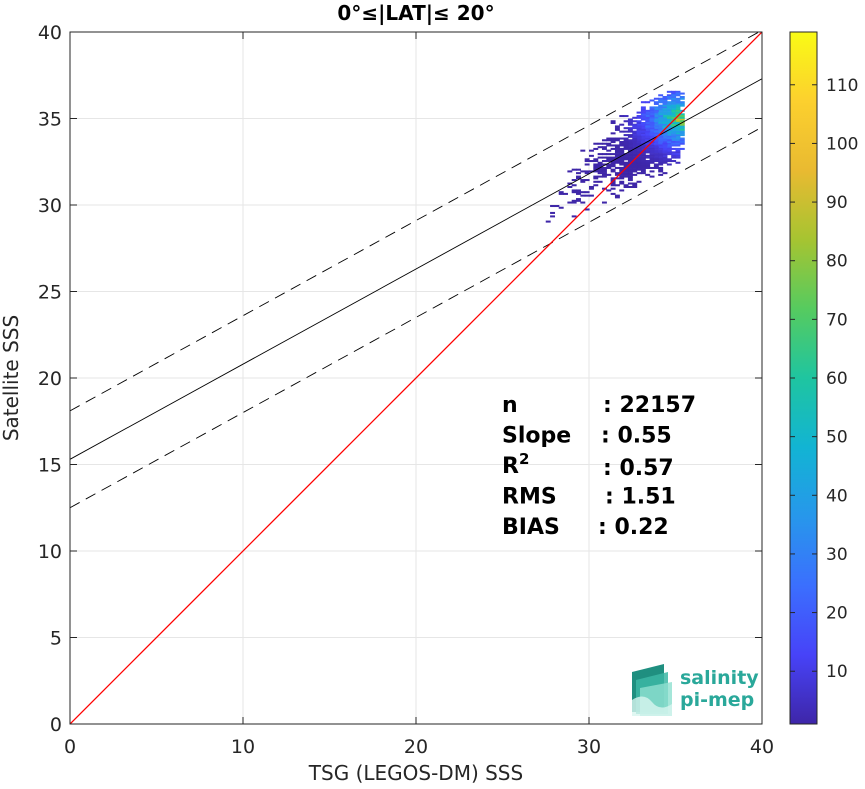 The height and width of the screenshot is (789, 865). What do you see at coordinates (56, 725) in the screenshot?
I see `y-tick-label: 0` at bounding box center [56, 725].